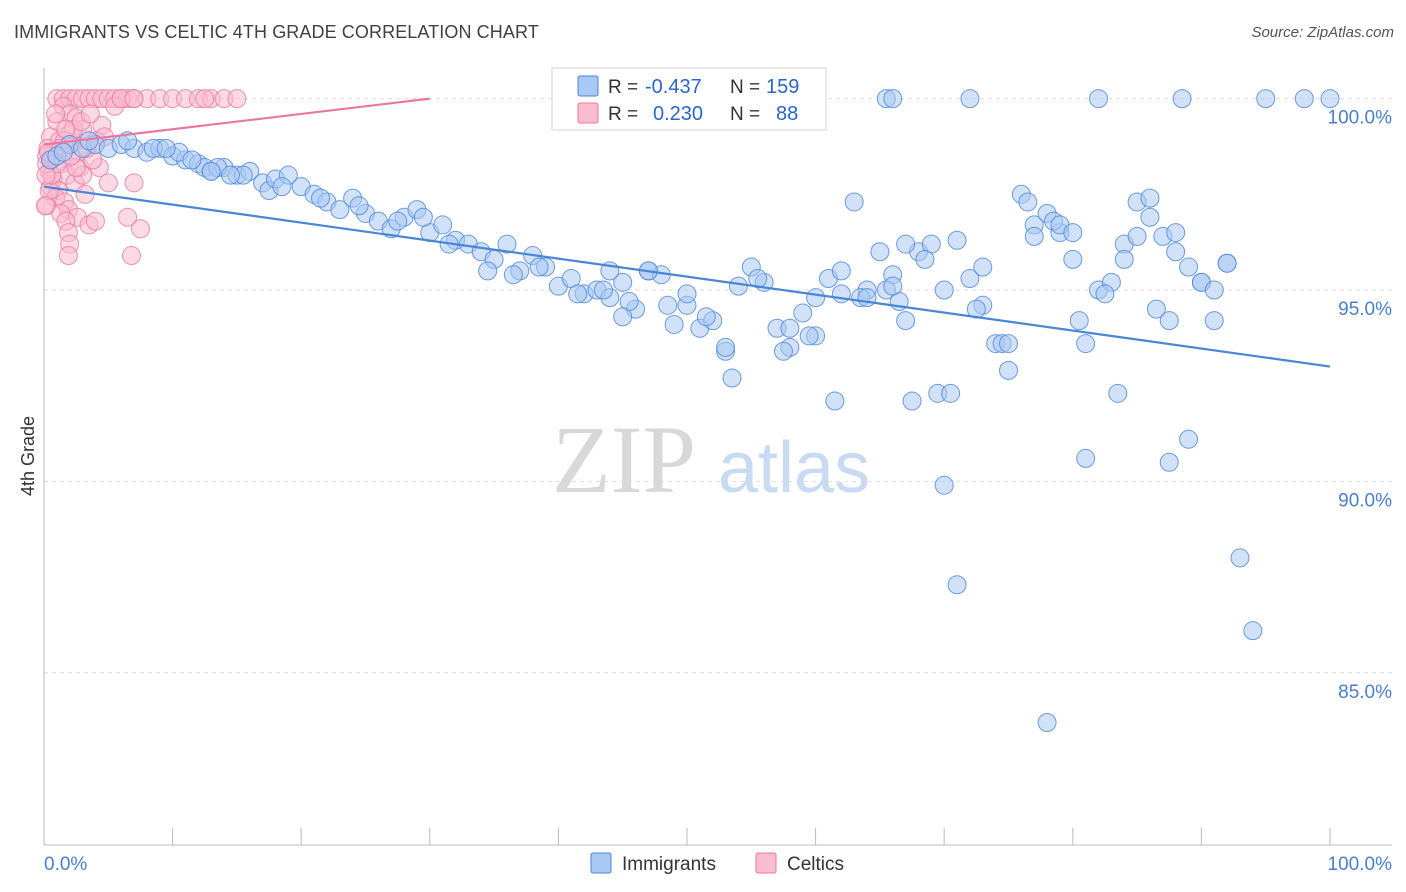 Image resolution: width=1406 pixels, height=892 pixels. Describe the element at coordinates (669, 864) in the screenshot. I see `bottom-legend-label-immigrants: Immigrants` at that location.